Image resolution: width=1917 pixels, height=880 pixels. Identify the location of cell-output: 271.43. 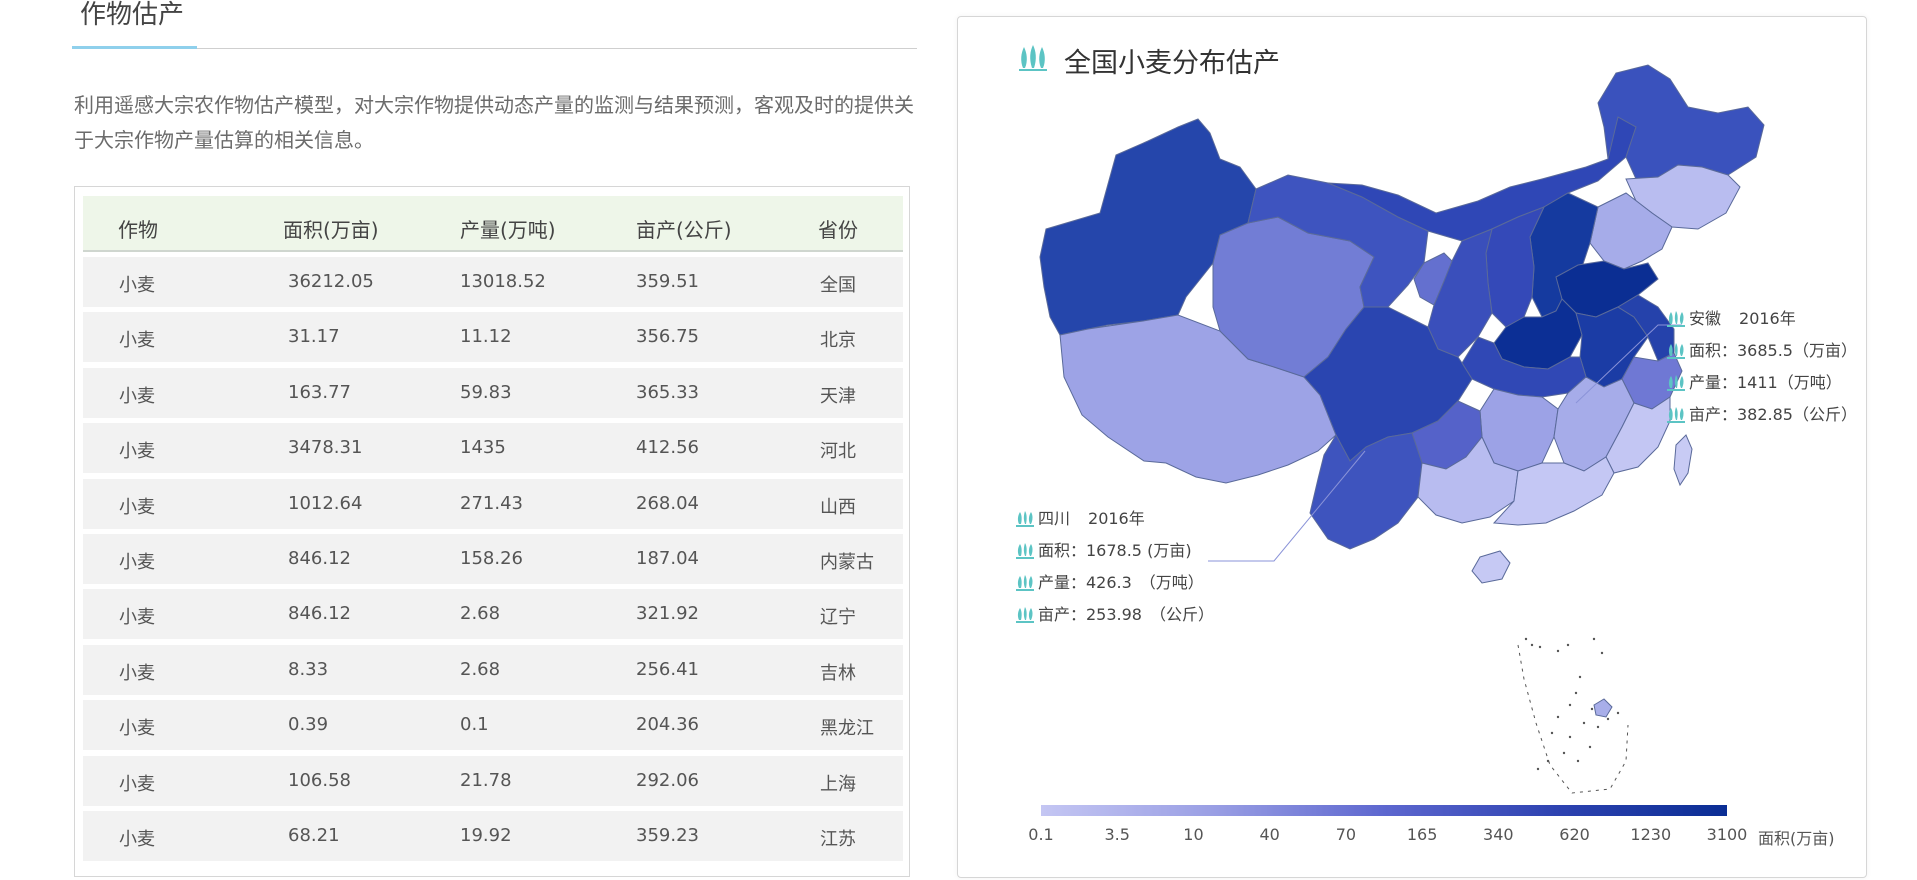
(491, 503).